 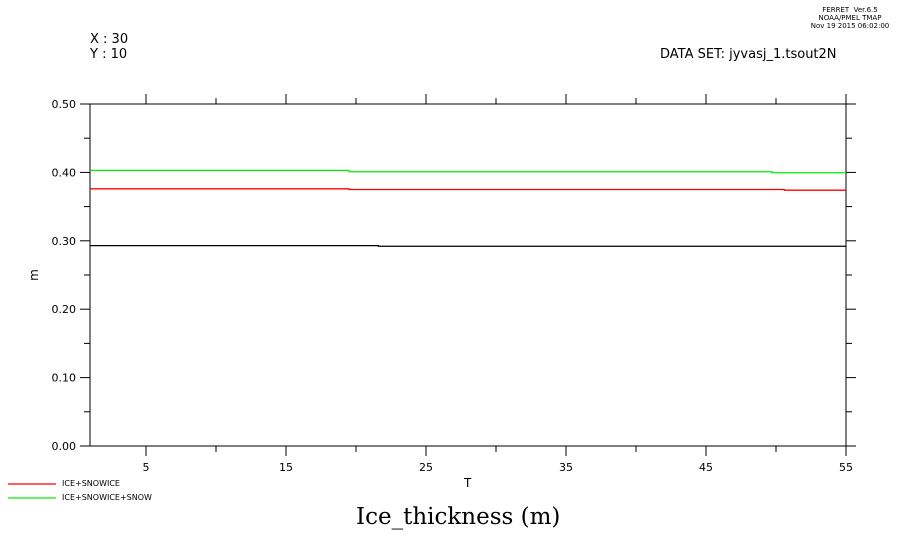 What do you see at coordinates (64, 446) in the screenshot?
I see `y-tick-label: 0.00` at bounding box center [64, 446].